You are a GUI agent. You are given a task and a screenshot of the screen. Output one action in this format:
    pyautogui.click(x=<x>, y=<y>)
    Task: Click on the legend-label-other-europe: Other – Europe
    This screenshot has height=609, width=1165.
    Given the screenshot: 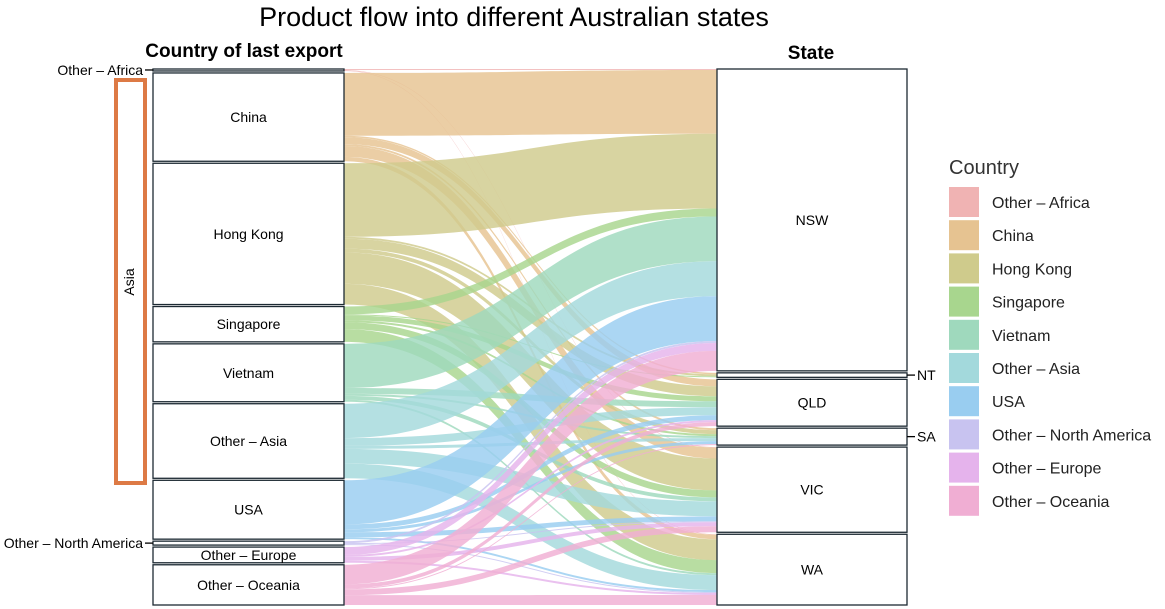 What is the action you would take?
    pyautogui.click(x=1047, y=469)
    